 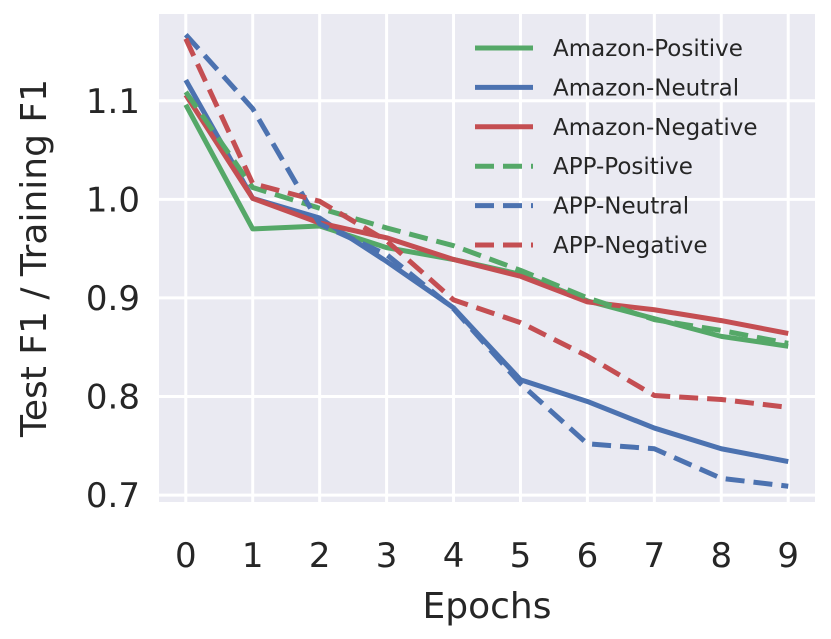 What do you see at coordinates (721, 556) in the screenshot?
I see `x-tick-label: 8` at bounding box center [721, 556].